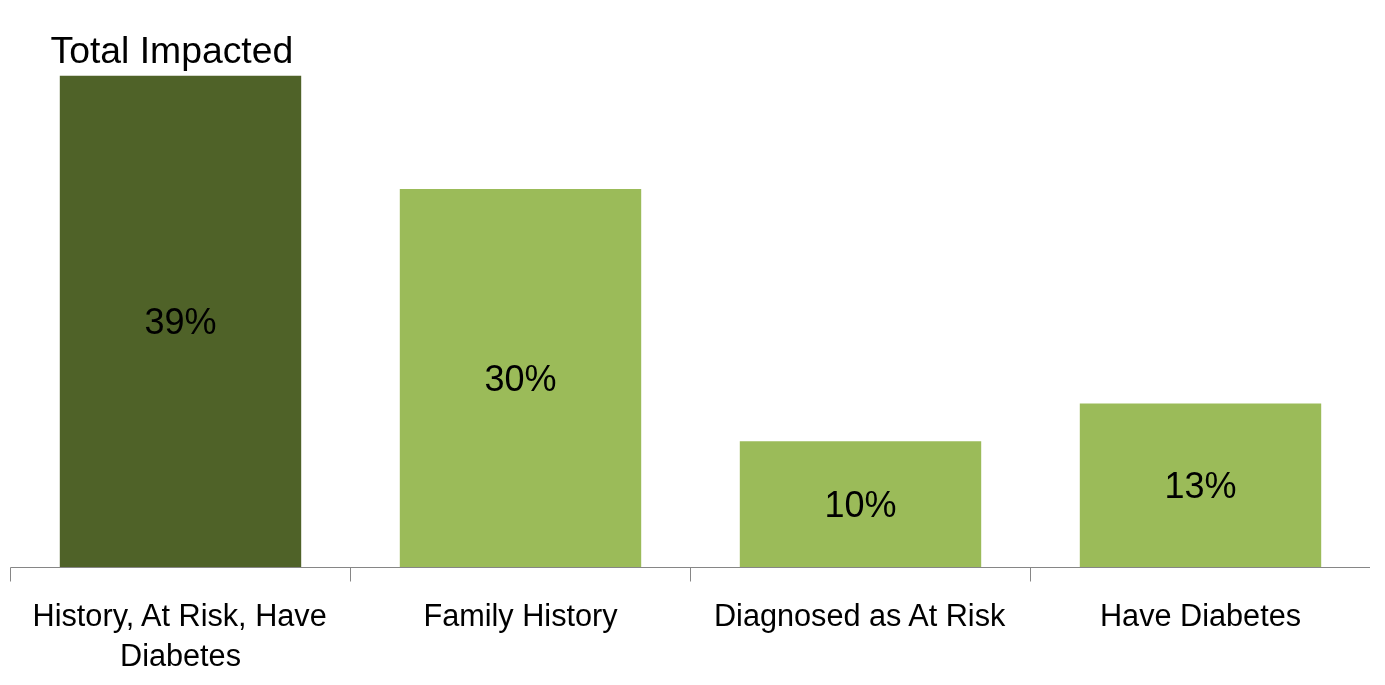 Image resolution: width=1385 pixels, height=685 pixels. I want to click on x-tick-label: Family History, so click(521, 615).